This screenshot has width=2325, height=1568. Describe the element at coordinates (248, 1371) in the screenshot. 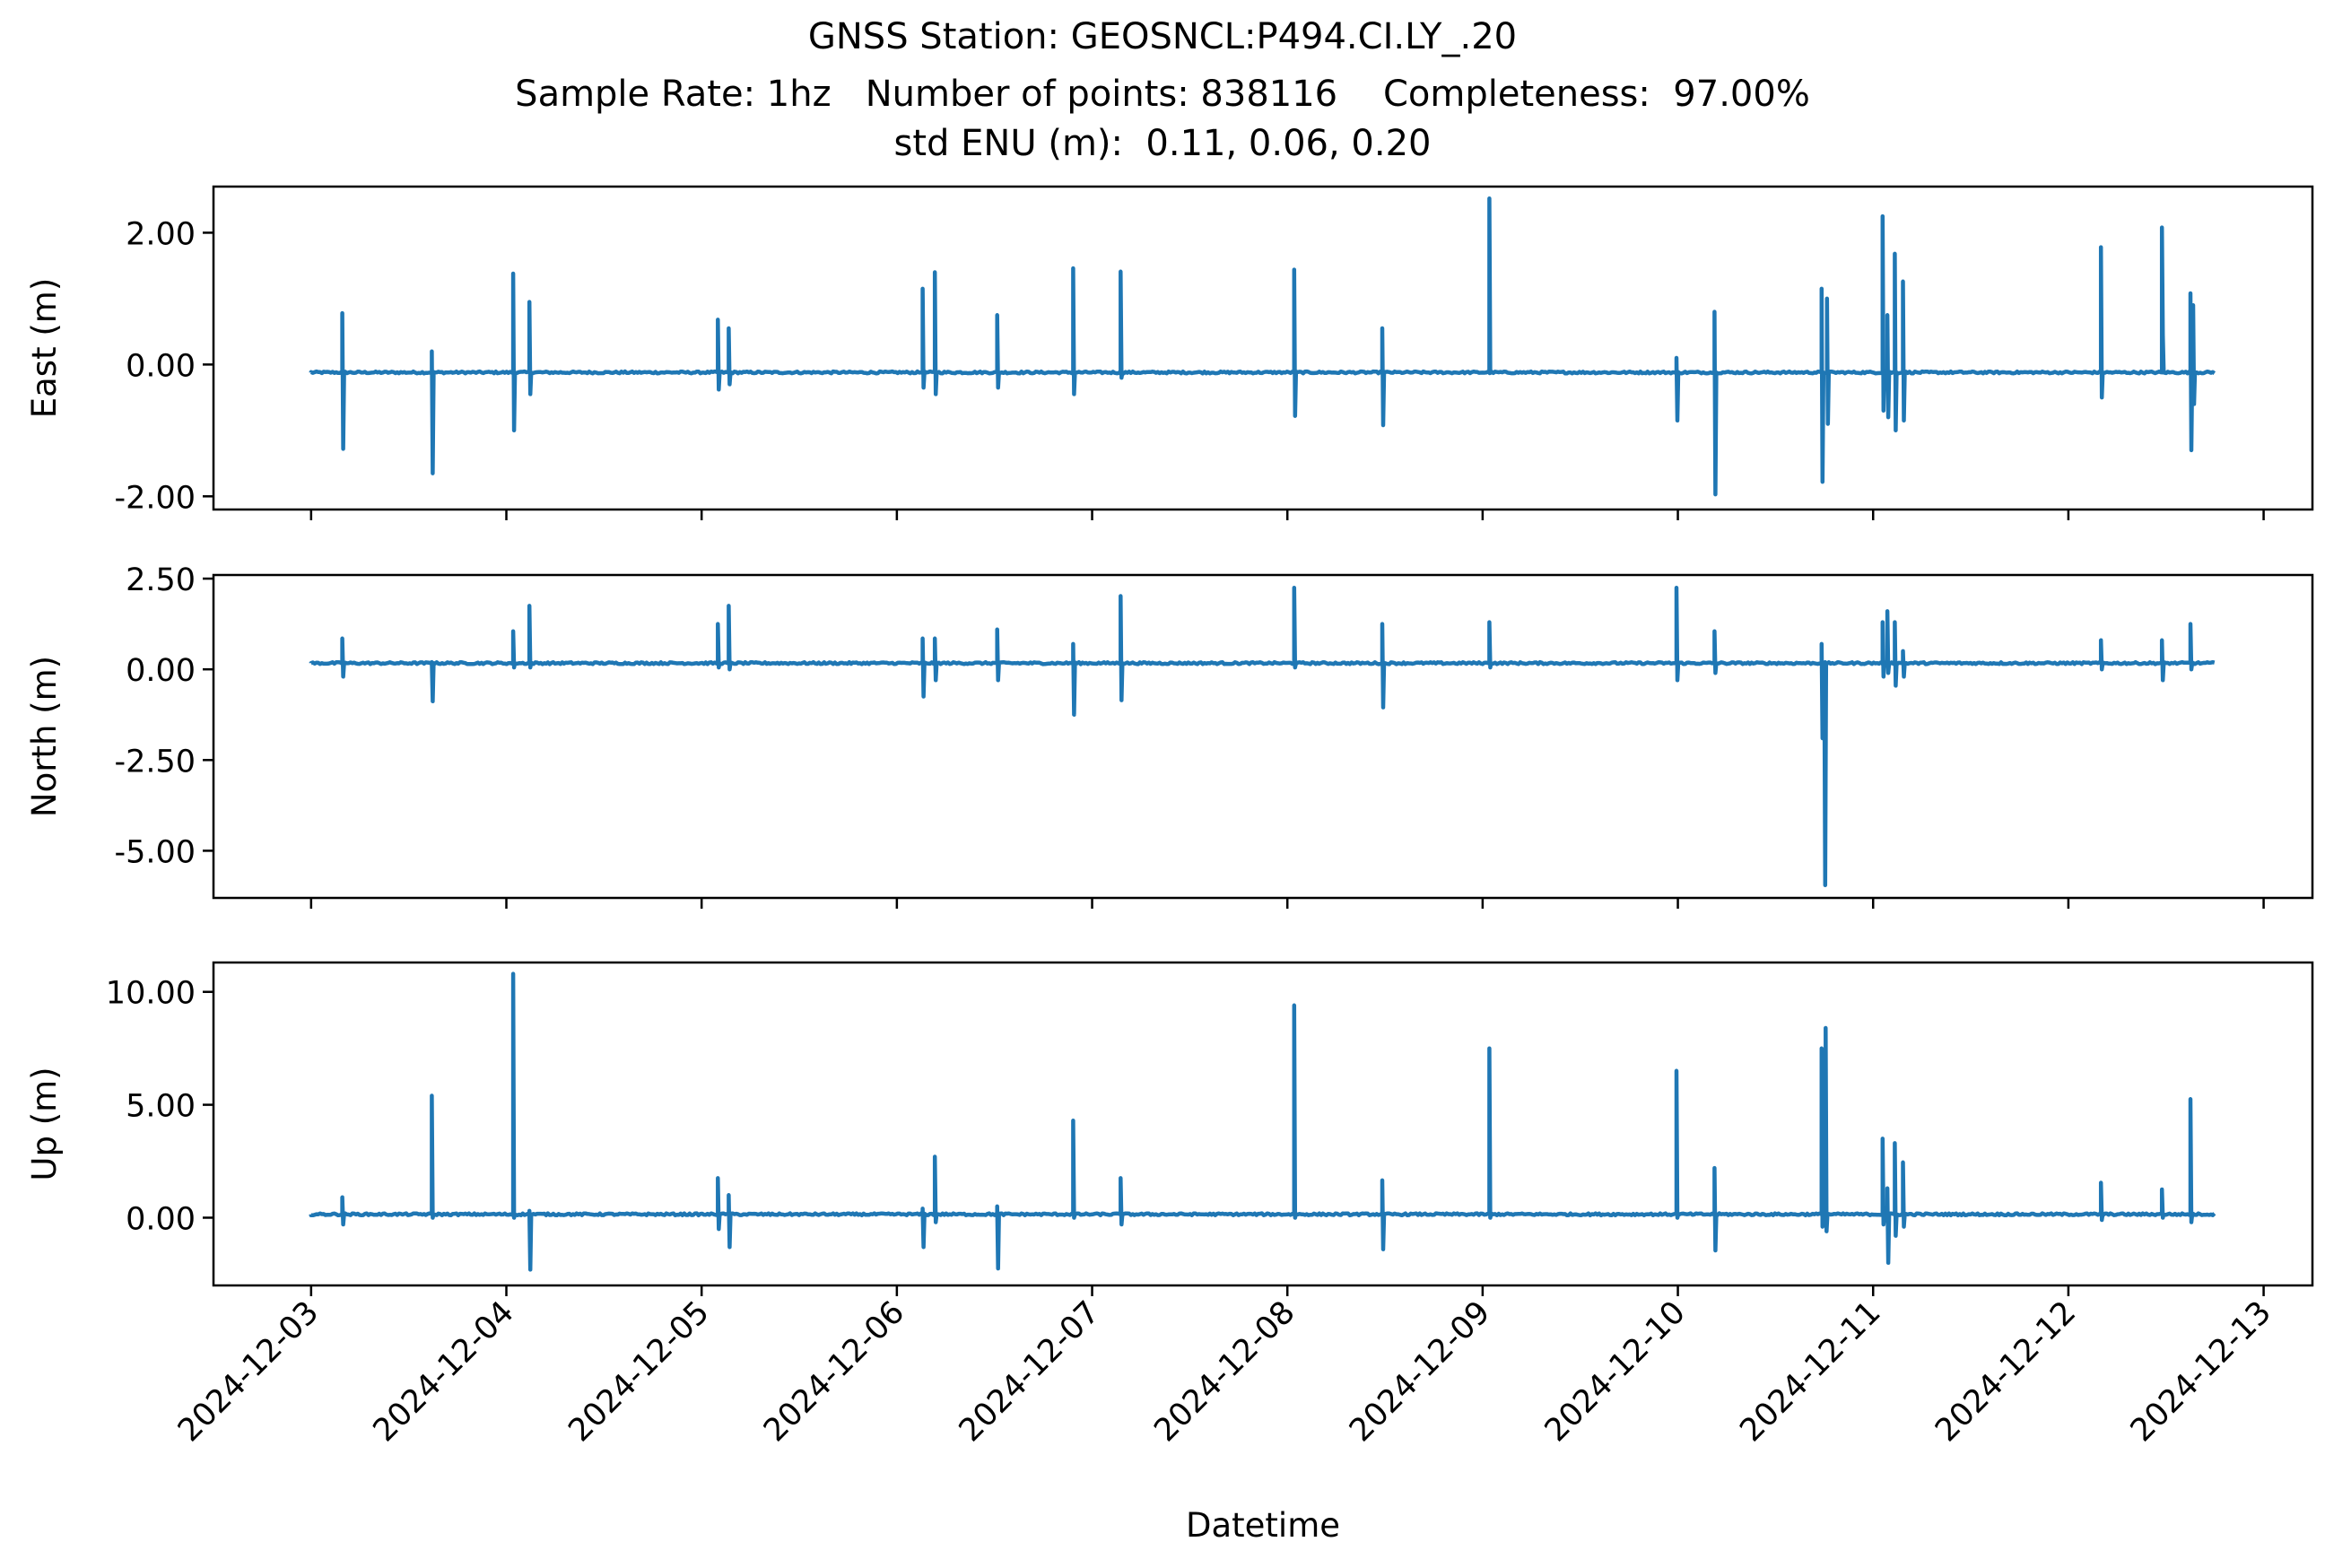

I see `xtick-label: 2024-12-03` at that location.